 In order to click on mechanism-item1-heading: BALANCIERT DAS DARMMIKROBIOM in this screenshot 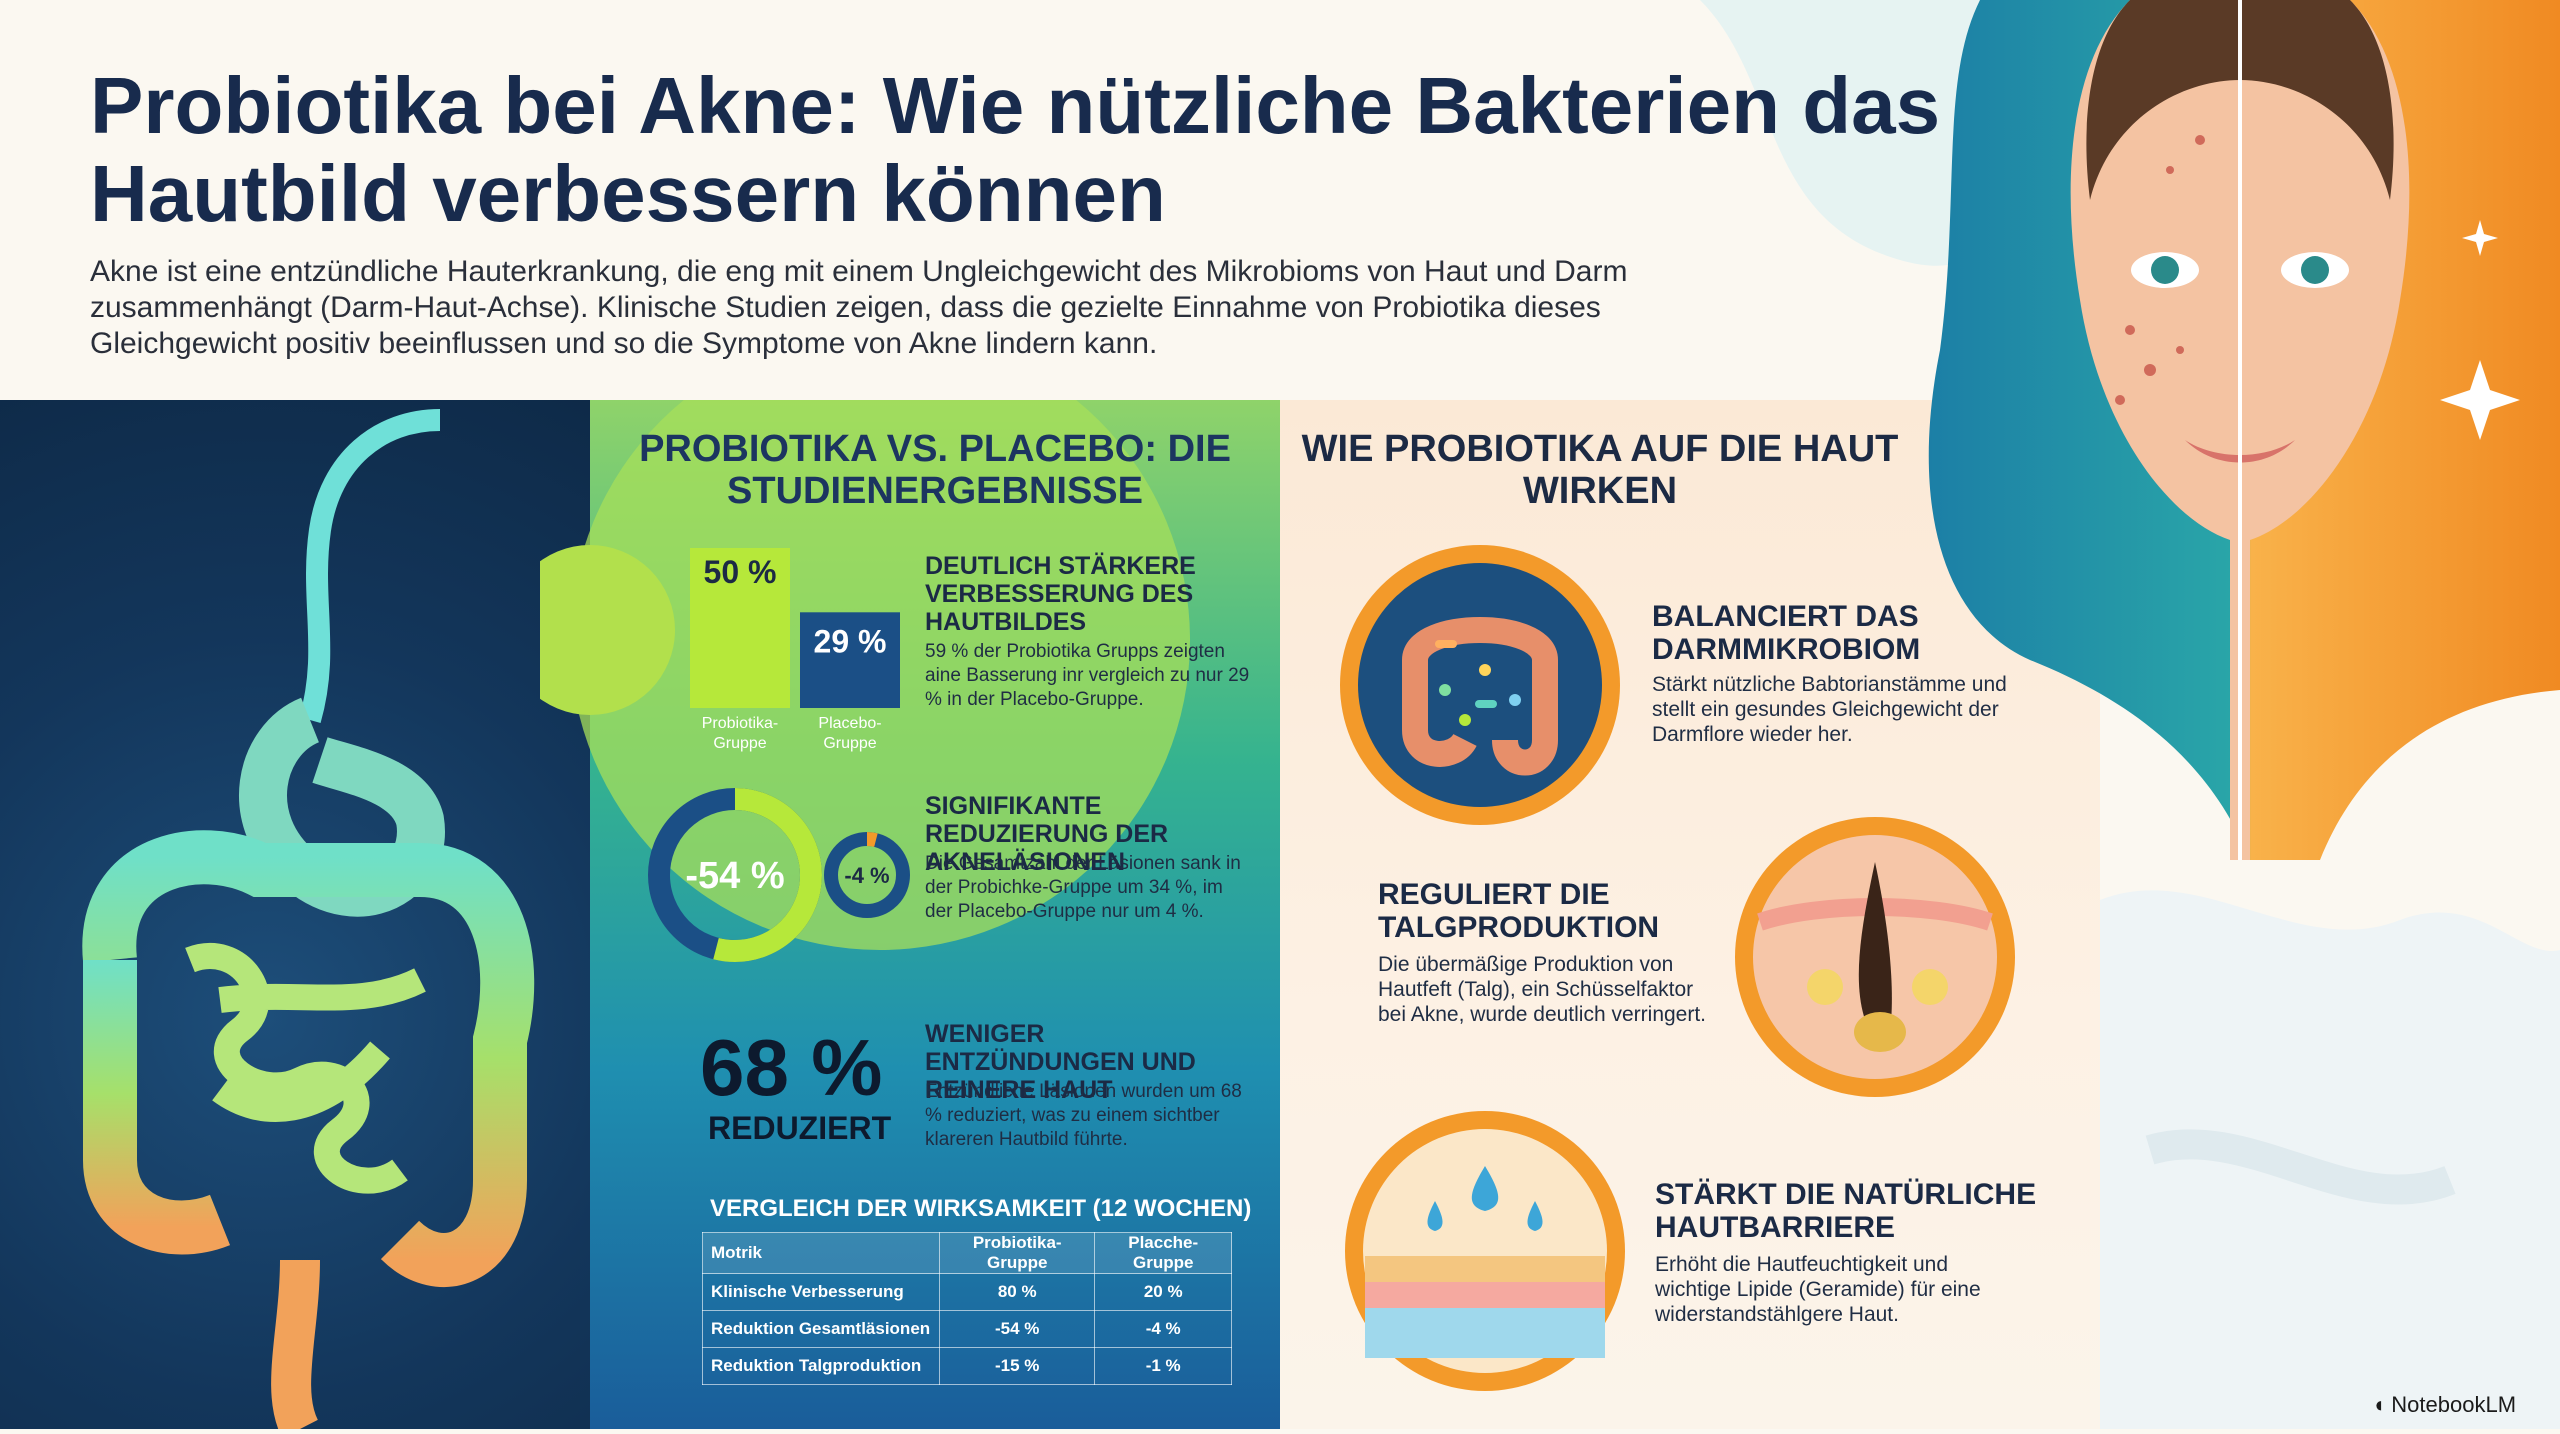, I will do `click(1786, 633)`.